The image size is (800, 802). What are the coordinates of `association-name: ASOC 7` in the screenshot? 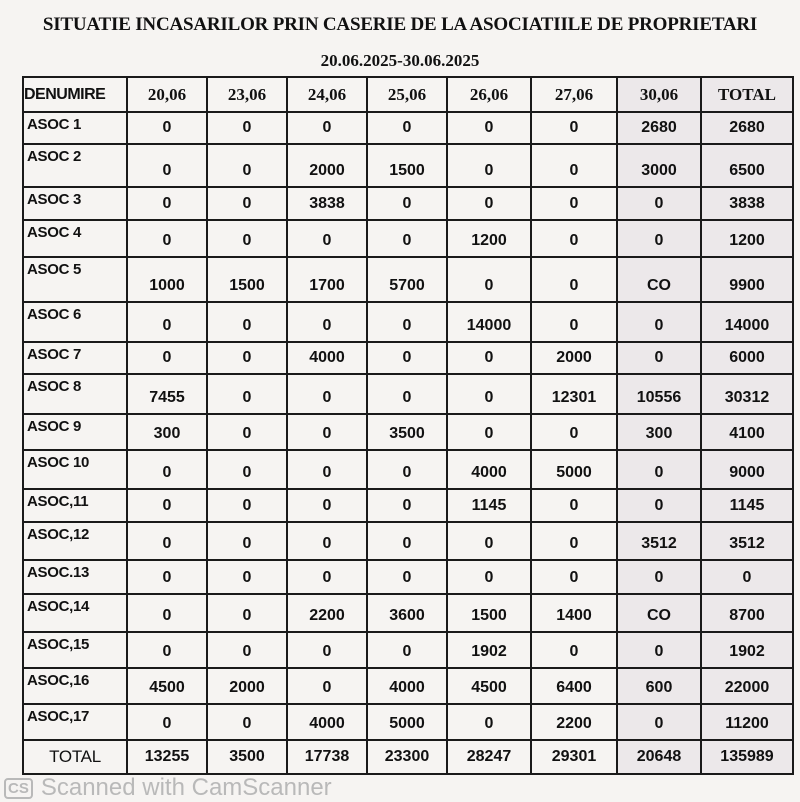 It's located at (75, 358).